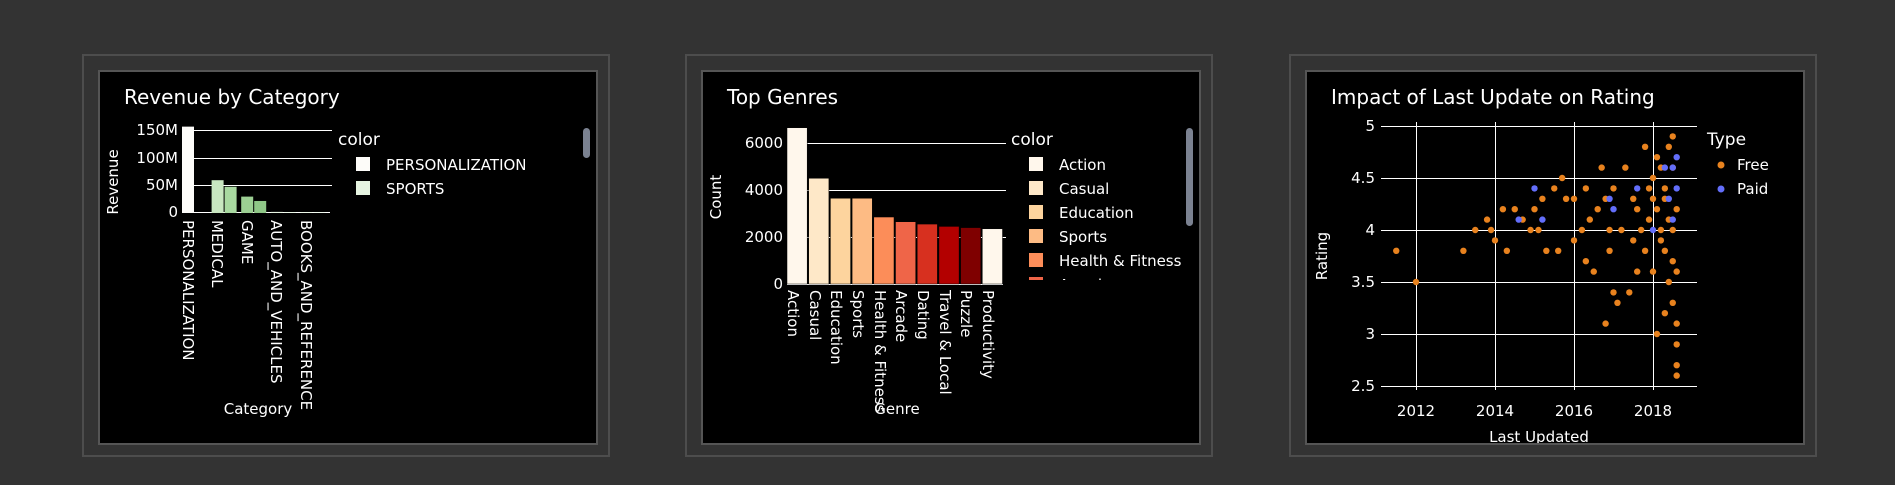  I want to click on y-tick-label: 0, so click(778, 284).